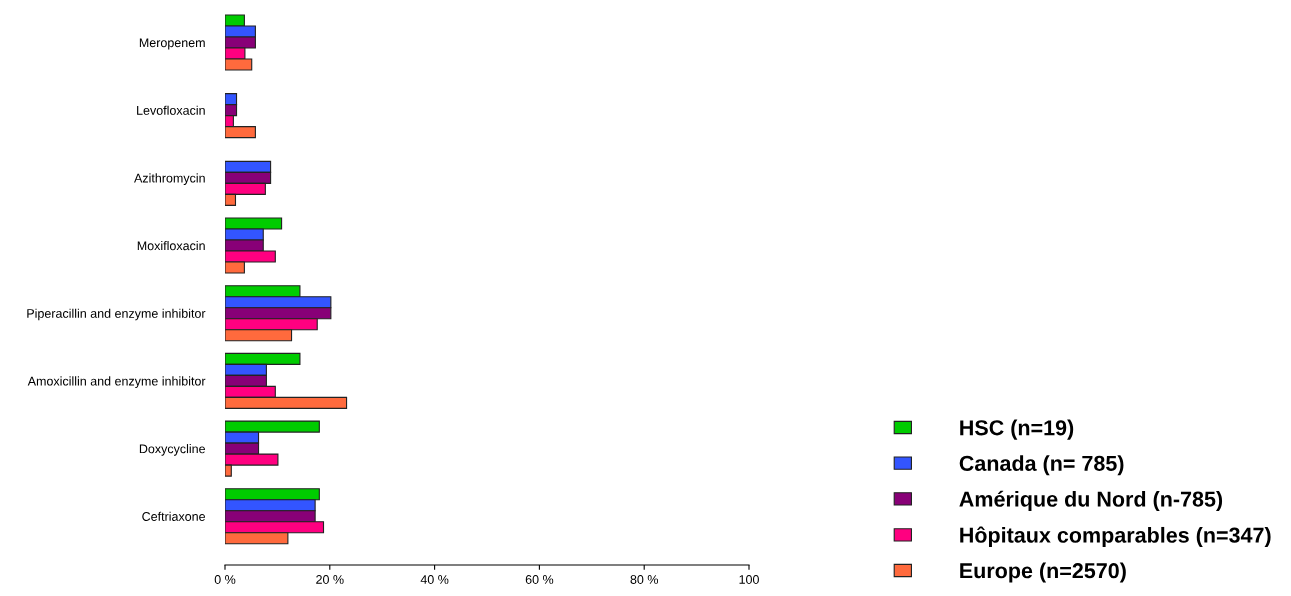 The width and height of the screenshot is (1291, 596). Describe the element at coordinates (171, 246) in the screenshot. I see `y-tick-label: Moxifloxacin` at that location.